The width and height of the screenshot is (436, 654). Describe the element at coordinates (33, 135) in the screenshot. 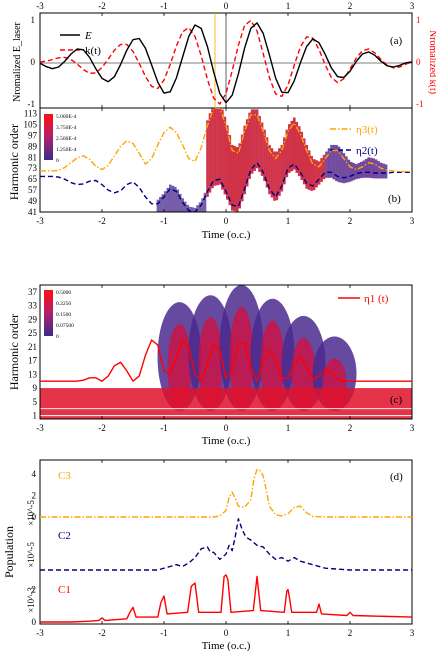

I see `y-tick-label: 97` at that location.